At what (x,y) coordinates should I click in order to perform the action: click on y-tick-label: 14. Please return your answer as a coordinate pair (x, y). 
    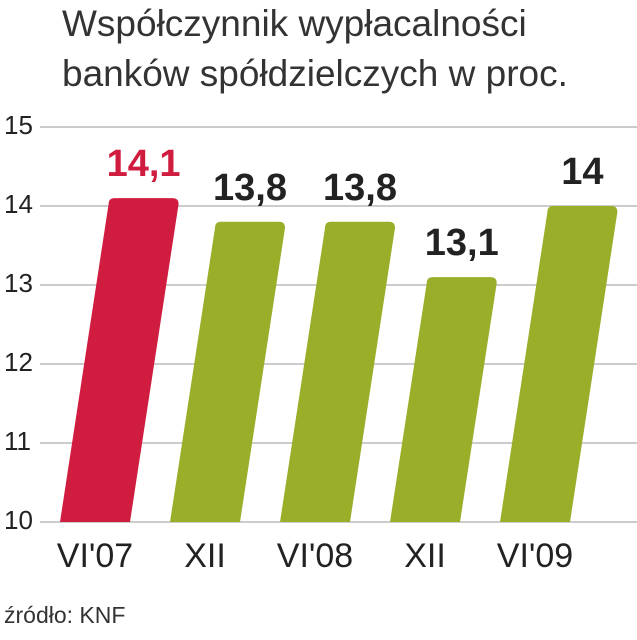
    Looking at the image, I should click on (18, 204).